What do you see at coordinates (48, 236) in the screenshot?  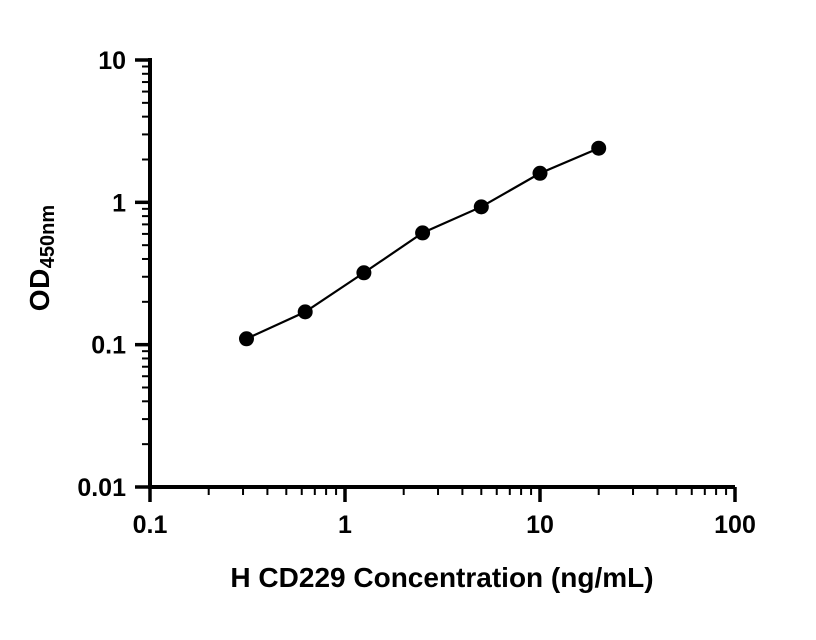 I see `y-axis-label-subscript: 450nm` at bounding box center [48, 236].